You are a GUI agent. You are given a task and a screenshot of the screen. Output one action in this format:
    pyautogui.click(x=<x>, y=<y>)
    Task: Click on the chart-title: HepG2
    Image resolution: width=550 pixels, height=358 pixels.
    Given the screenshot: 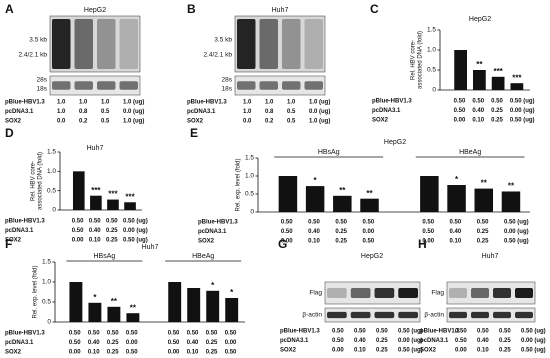 What is the action you would take?
    pyautogui.click(x=395, y=142)
    